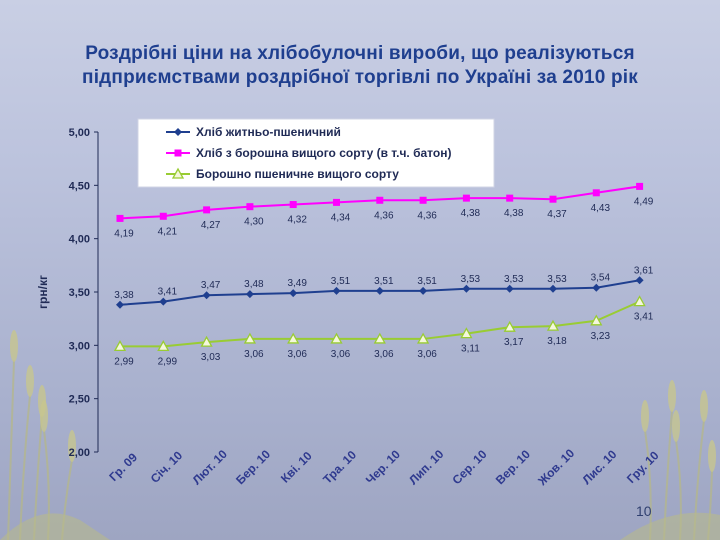 Image resolution: width=720 pixels, height=540 pixels. I want to click on page-number: 10, so click(644, 511).